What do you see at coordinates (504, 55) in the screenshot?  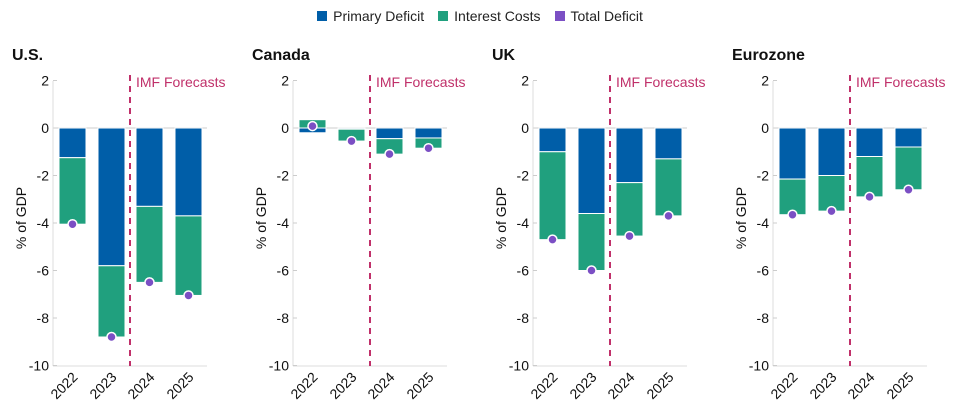 I see `panel-title: UK` at bounding box center [504, 55].